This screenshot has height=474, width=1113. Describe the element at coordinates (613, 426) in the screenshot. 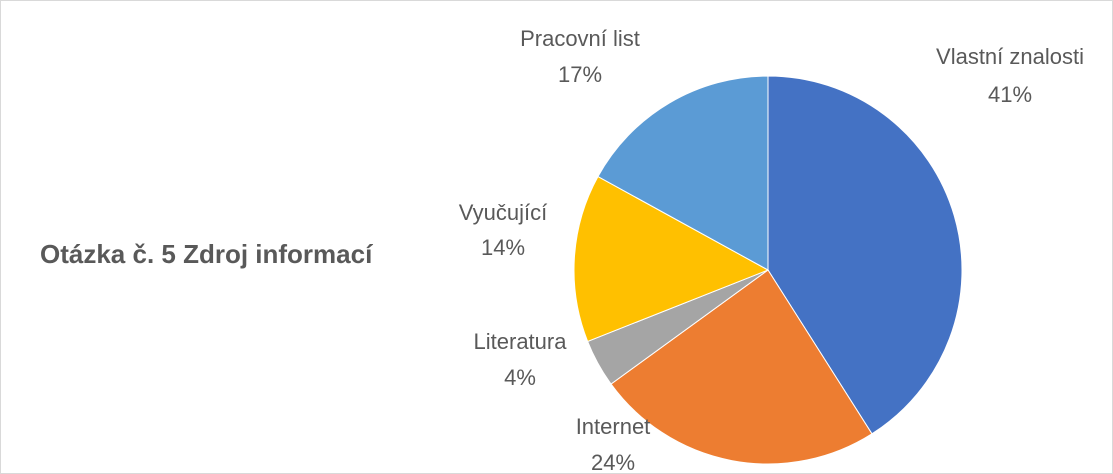

I see `slice-label: Internet` at that location.